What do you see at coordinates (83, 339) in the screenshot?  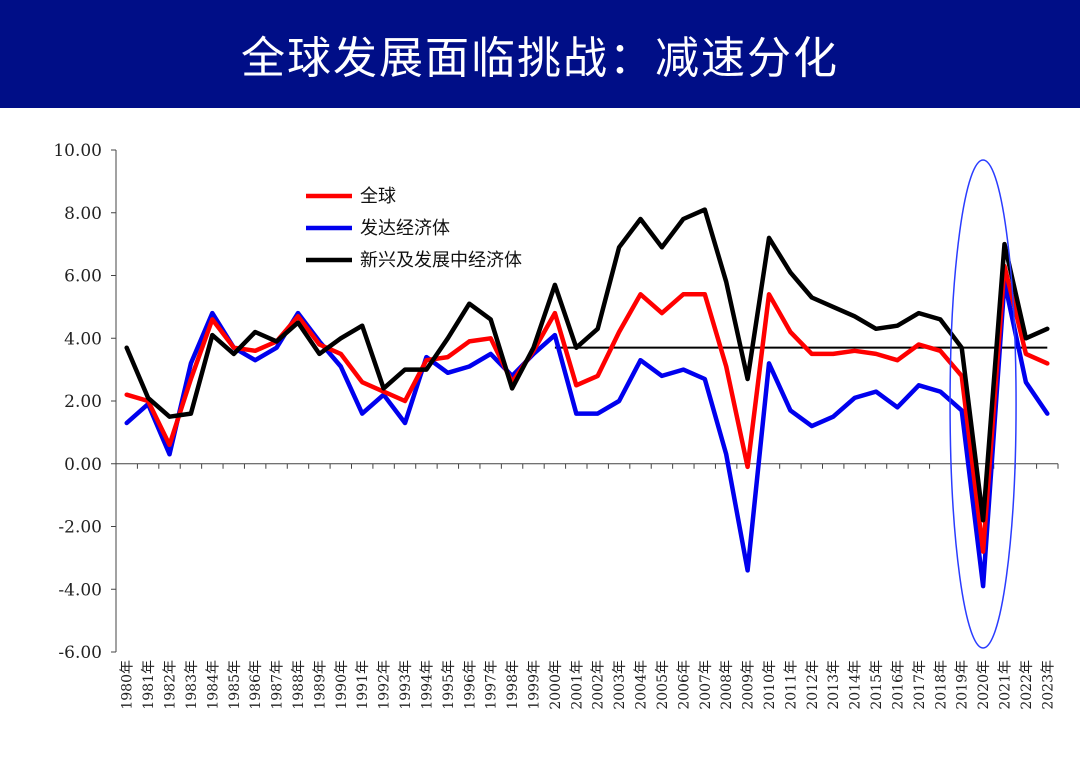 I see `y-tick-label: 4.00` at bounding box center [83, 339].